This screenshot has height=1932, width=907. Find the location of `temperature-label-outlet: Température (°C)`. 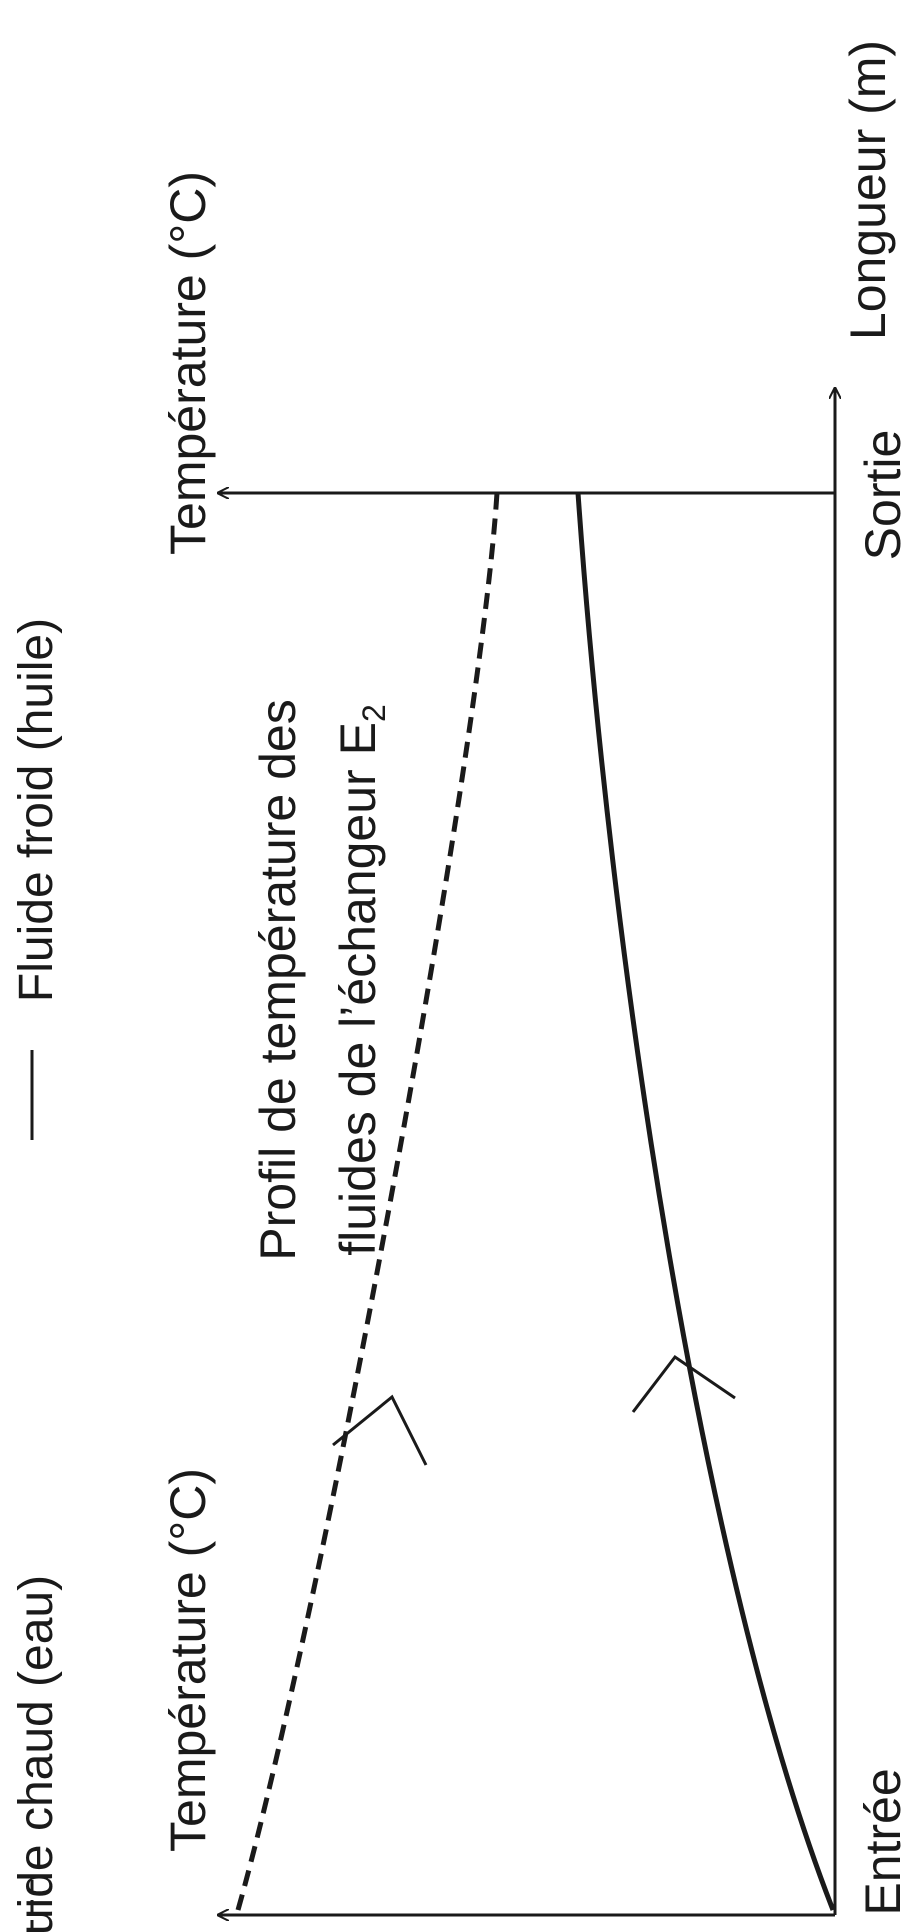

temperature-label-outlet: Température (°C) is located at coordinates (188, 363).